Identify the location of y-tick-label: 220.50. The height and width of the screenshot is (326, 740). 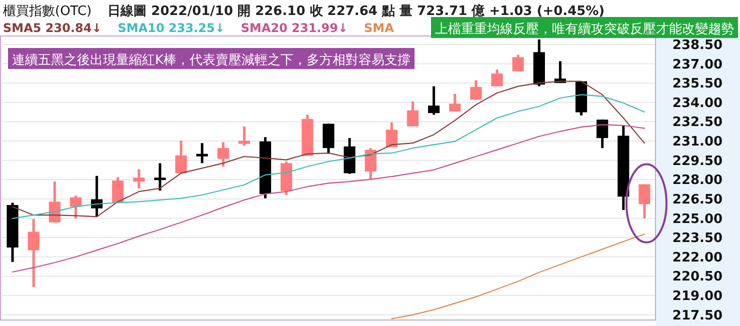
(697, 277).